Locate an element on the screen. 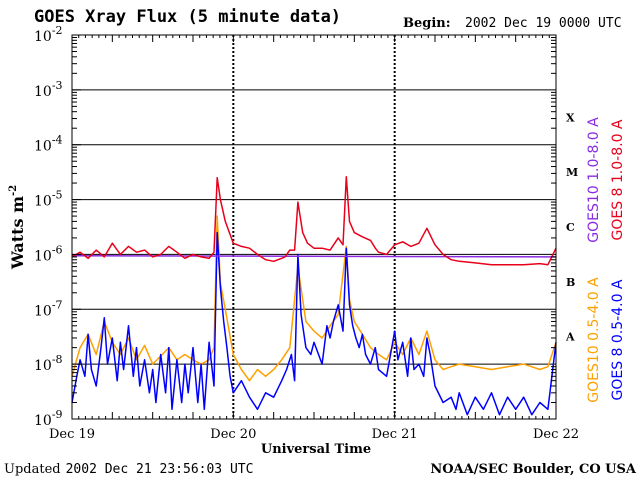  flare-class-B: B is located at coordinates (570, 282).